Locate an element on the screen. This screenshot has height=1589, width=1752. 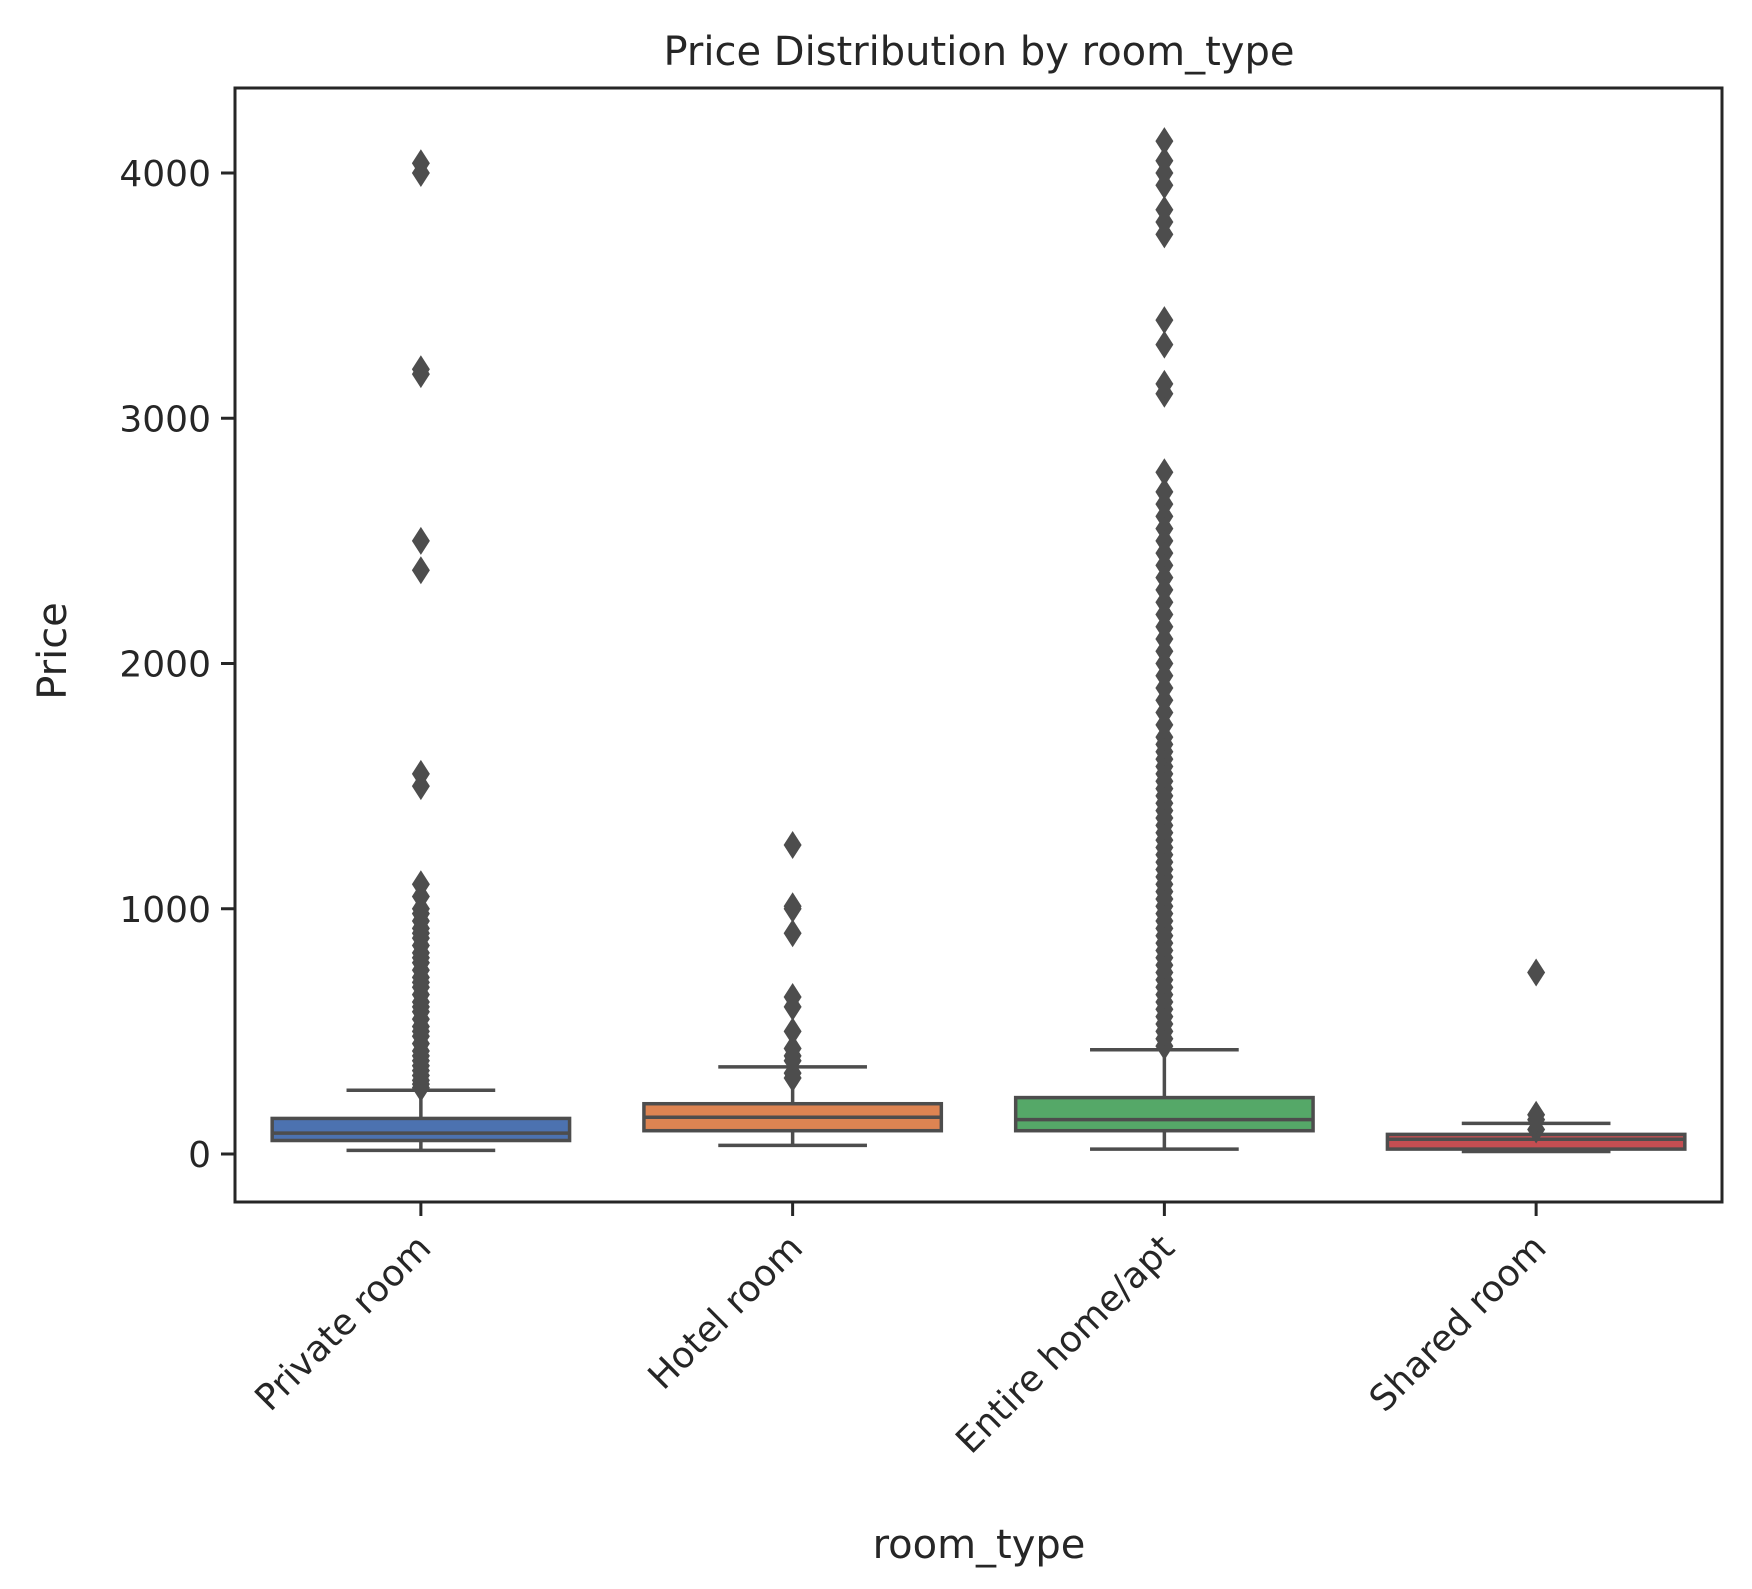
box-private-room is located at coordinates (421, 1120).